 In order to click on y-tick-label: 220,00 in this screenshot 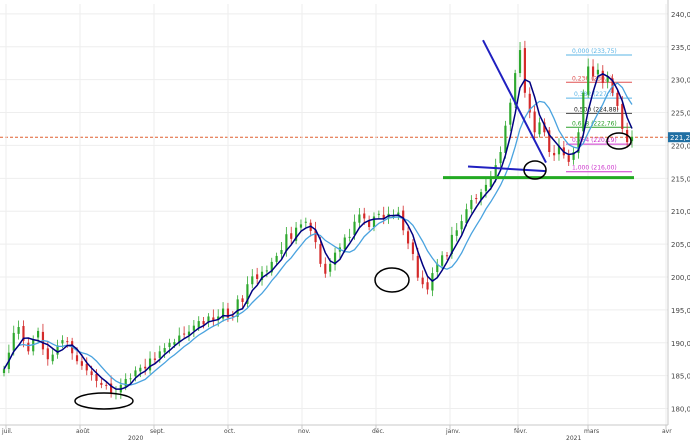, I will do `click(680, 146)`.